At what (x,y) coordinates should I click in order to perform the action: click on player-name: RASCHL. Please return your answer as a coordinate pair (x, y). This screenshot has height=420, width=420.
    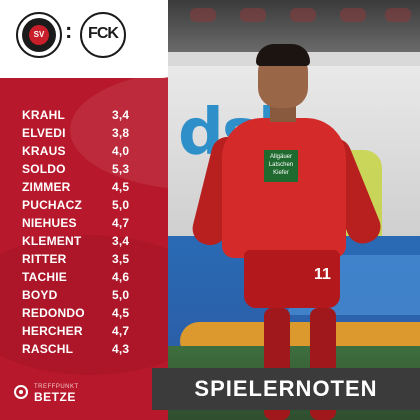
    Looking at the image, I should click on (48, 349).